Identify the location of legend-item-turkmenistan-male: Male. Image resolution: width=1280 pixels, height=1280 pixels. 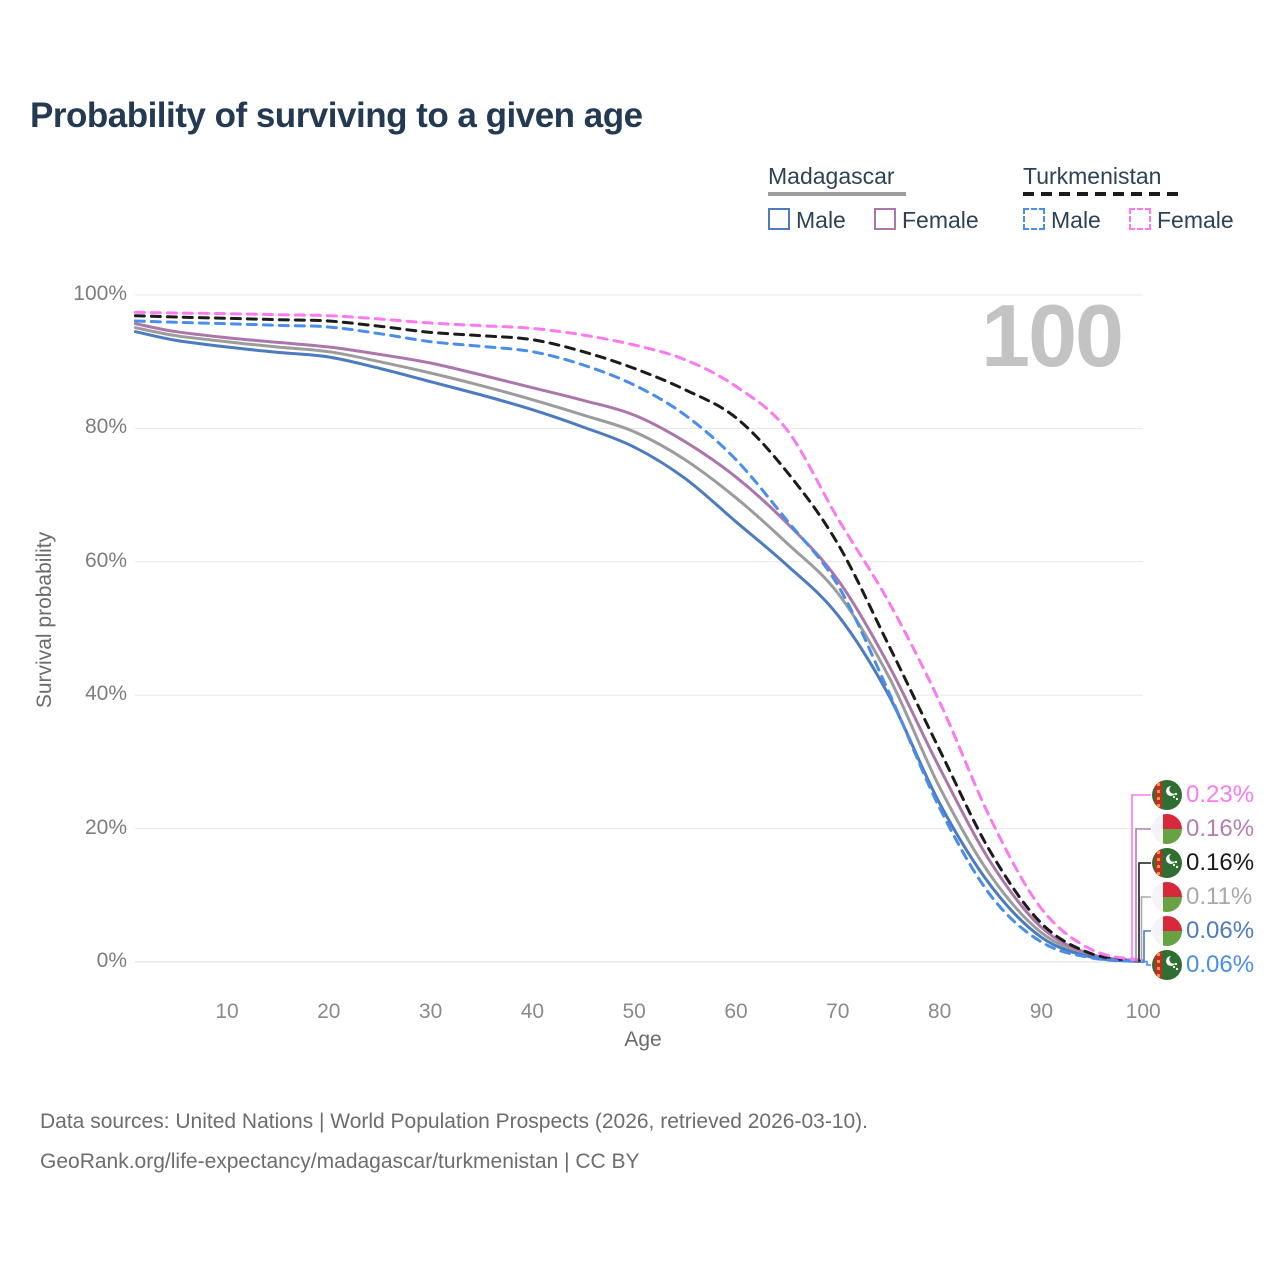
(1076, 220).